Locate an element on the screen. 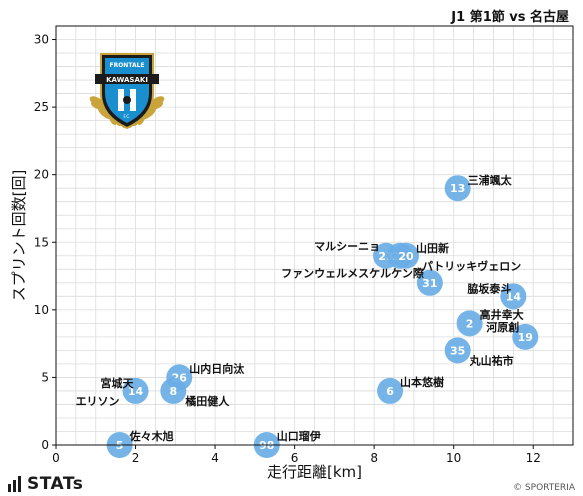 Image resolution: width=583 pixels, height=496 pixels. point-label: 山口瑠伊 is located at coordinates (299, 436).